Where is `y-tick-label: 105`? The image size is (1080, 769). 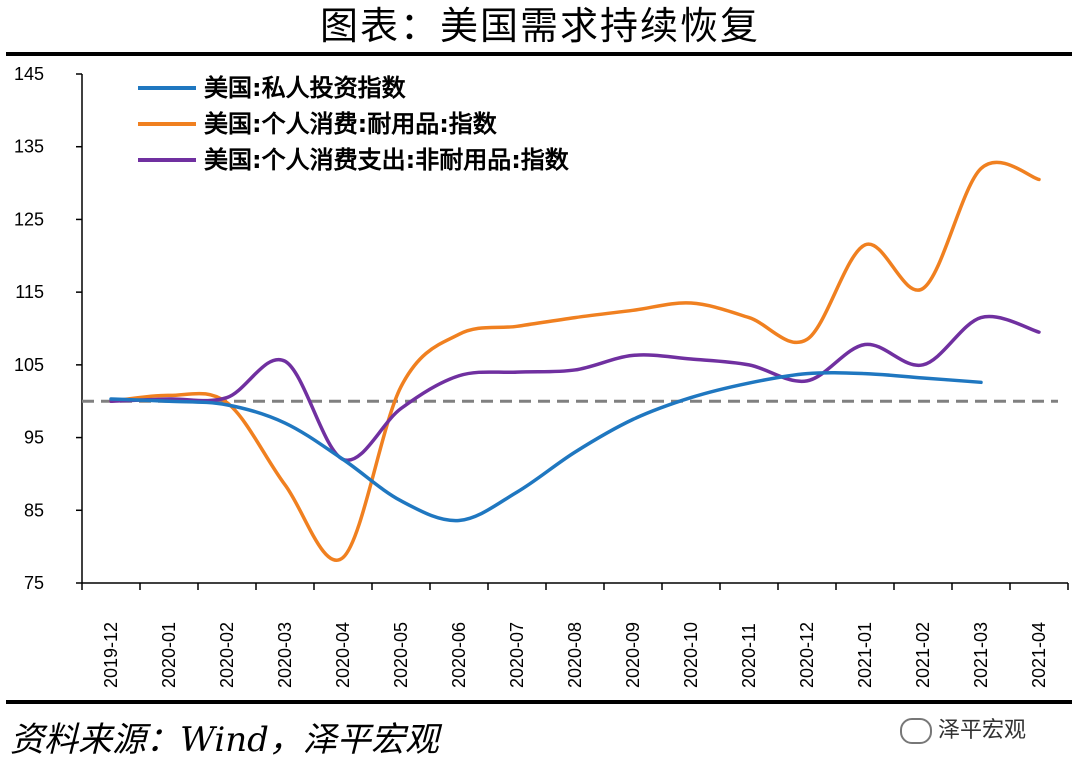 y-tick-label: 105 is located at coordinates (29, 365).